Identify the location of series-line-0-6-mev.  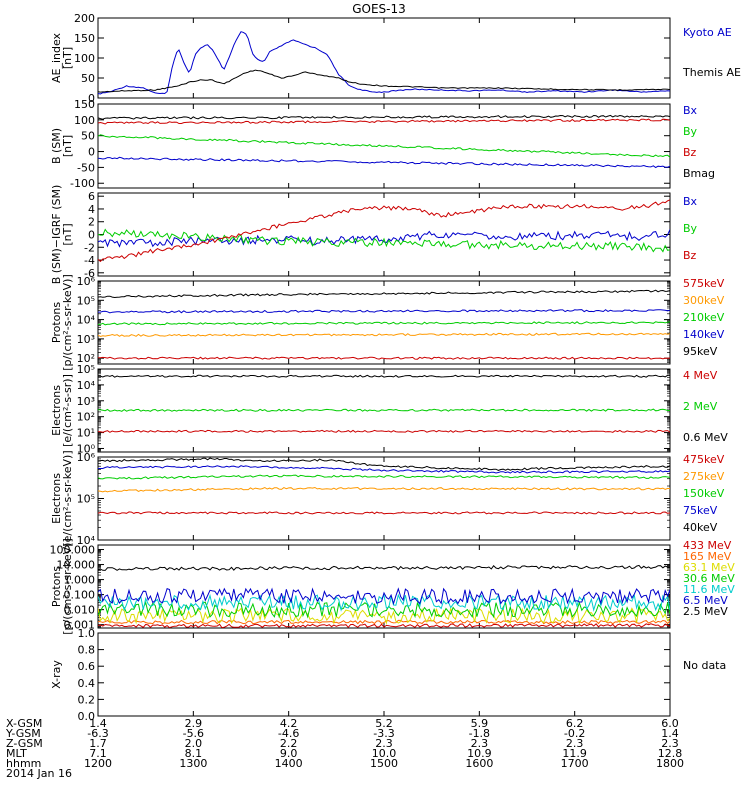
(384, 376).